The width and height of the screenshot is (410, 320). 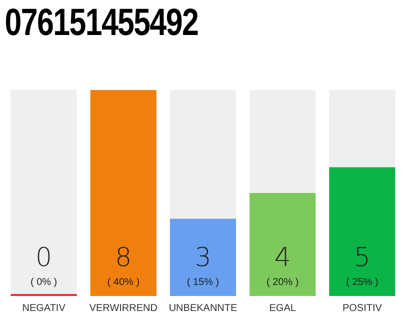 I want to click on data-label: 5 ( 25% ), so click(x=362, y=265).